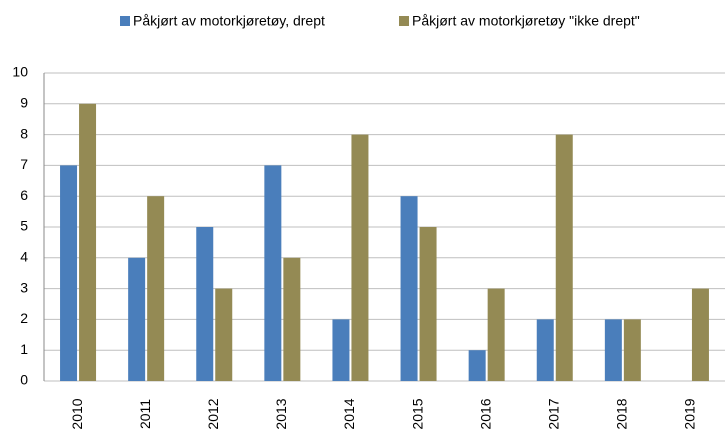  What do you see at coordinates (622, 413) in the screenshot?
I see `x-tick-label: 2018` at bounding box center [622, 413].